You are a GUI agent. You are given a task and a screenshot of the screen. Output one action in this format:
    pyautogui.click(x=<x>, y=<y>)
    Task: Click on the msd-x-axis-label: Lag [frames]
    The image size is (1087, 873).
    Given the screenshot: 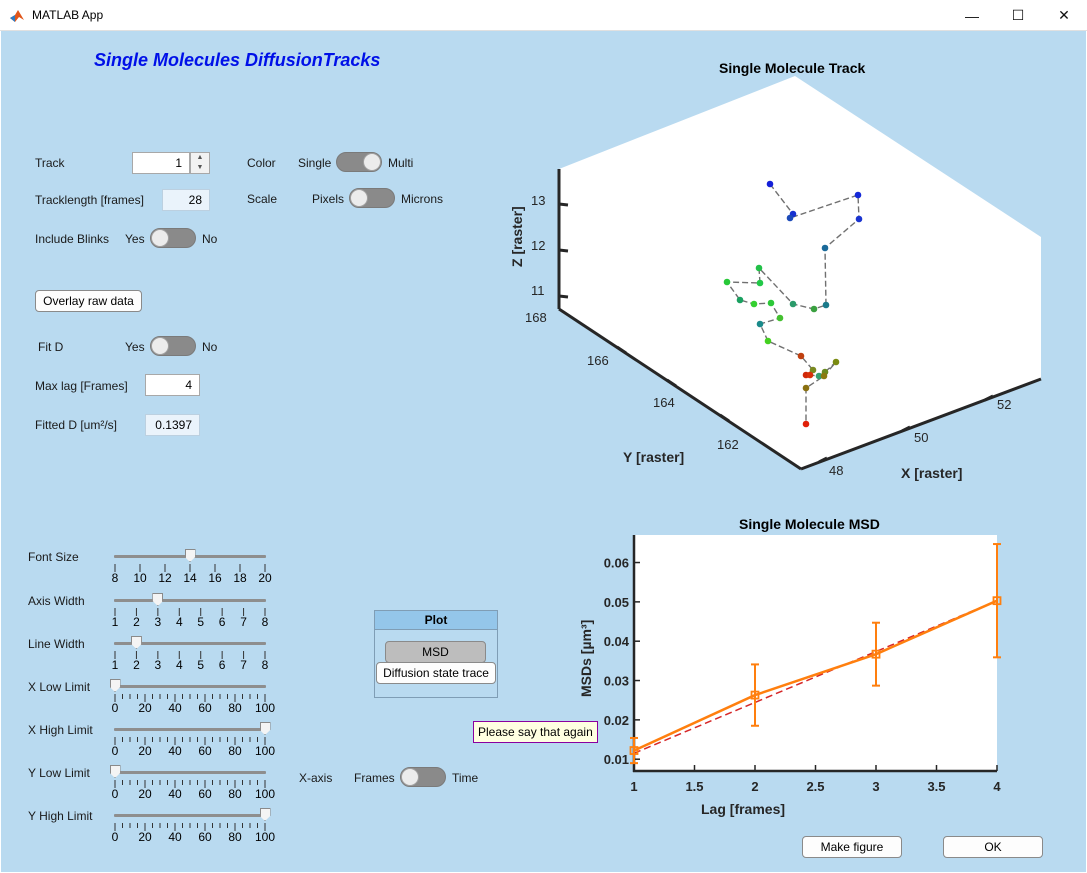 What is the action you would take?
    pyautogui.click(x=743, y=809)
    